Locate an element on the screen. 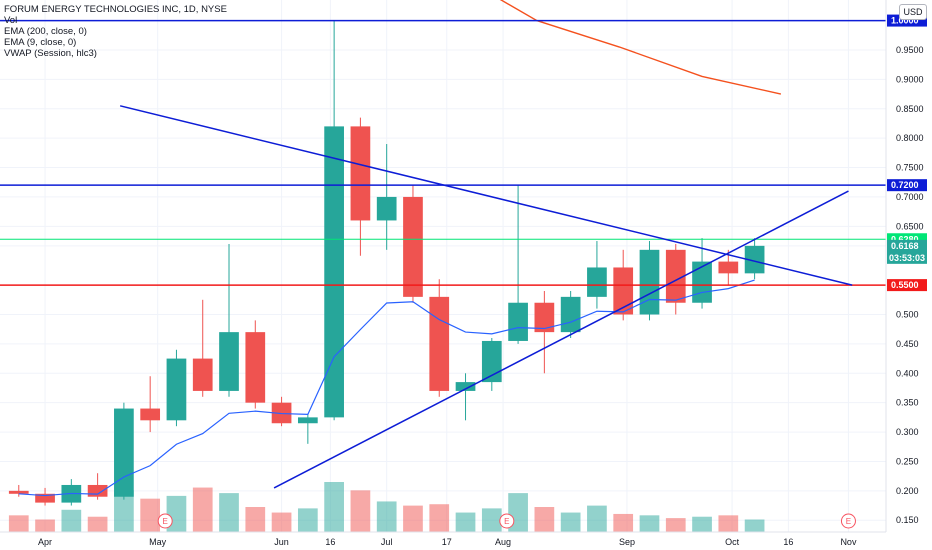 The width and height of the screenshot is (932, 550). time-tick-label: 17 is located at coordinates (447, 542).